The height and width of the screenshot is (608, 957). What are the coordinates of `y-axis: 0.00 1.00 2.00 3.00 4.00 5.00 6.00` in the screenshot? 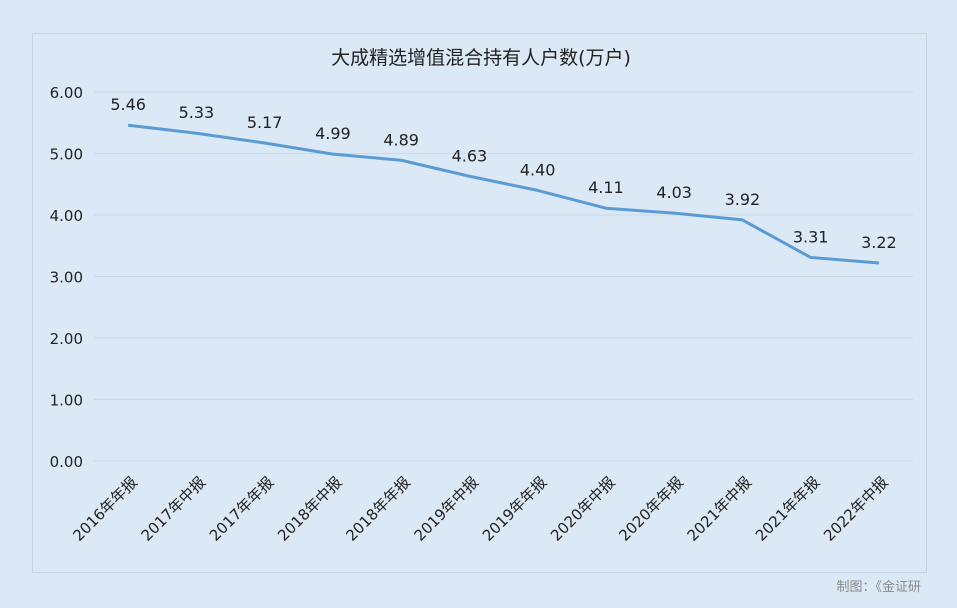 It's located at (66, 277).